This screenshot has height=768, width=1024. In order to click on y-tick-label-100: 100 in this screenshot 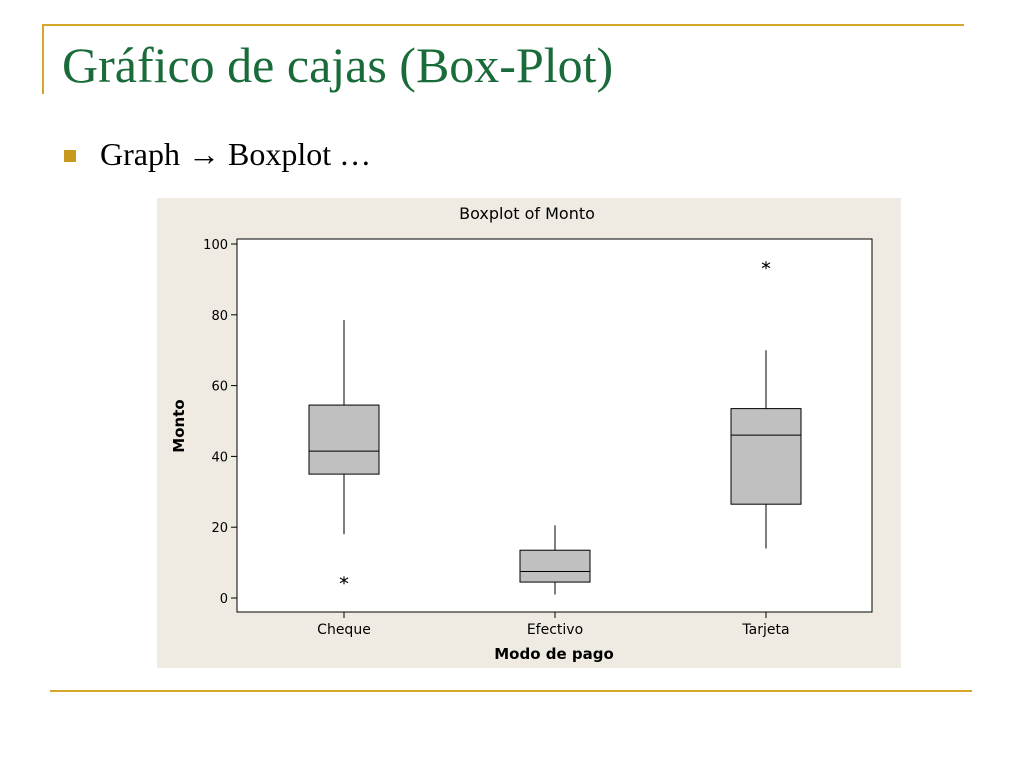, I will do `click(215, 245)`.